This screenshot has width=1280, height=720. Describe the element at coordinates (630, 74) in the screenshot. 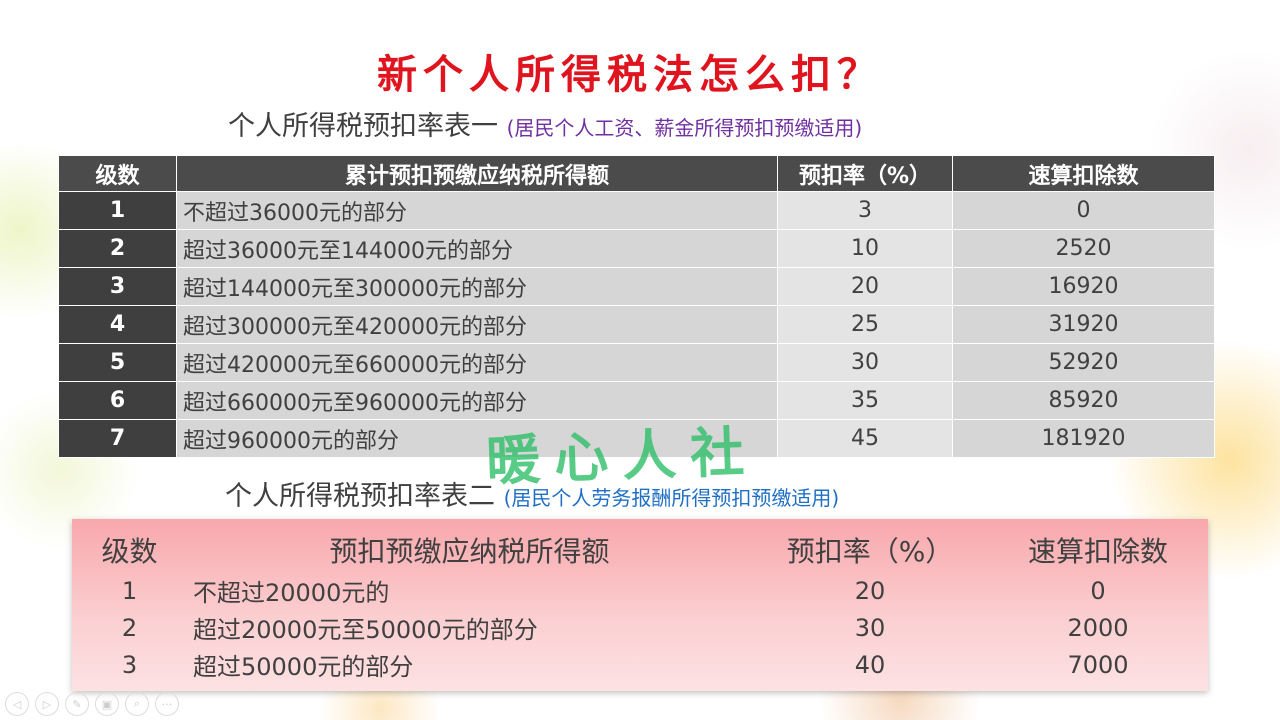

I see `slide-title: 新个人所得税法怎么扣？` at that location.